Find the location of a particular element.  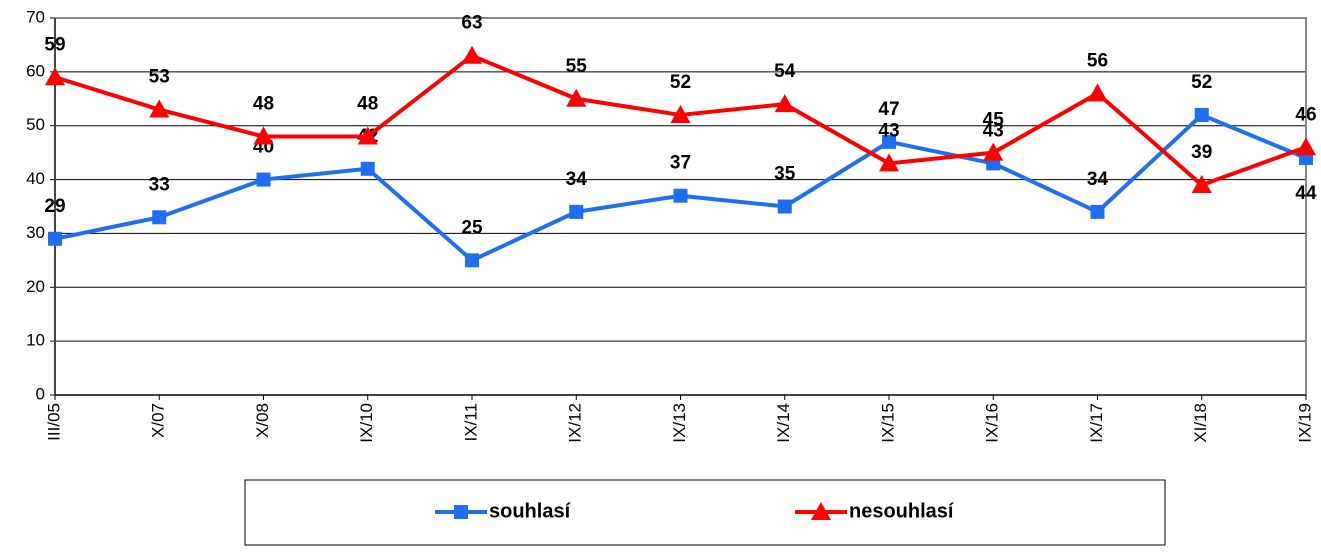

data-label: 59 is located at coordinates (54, 44).